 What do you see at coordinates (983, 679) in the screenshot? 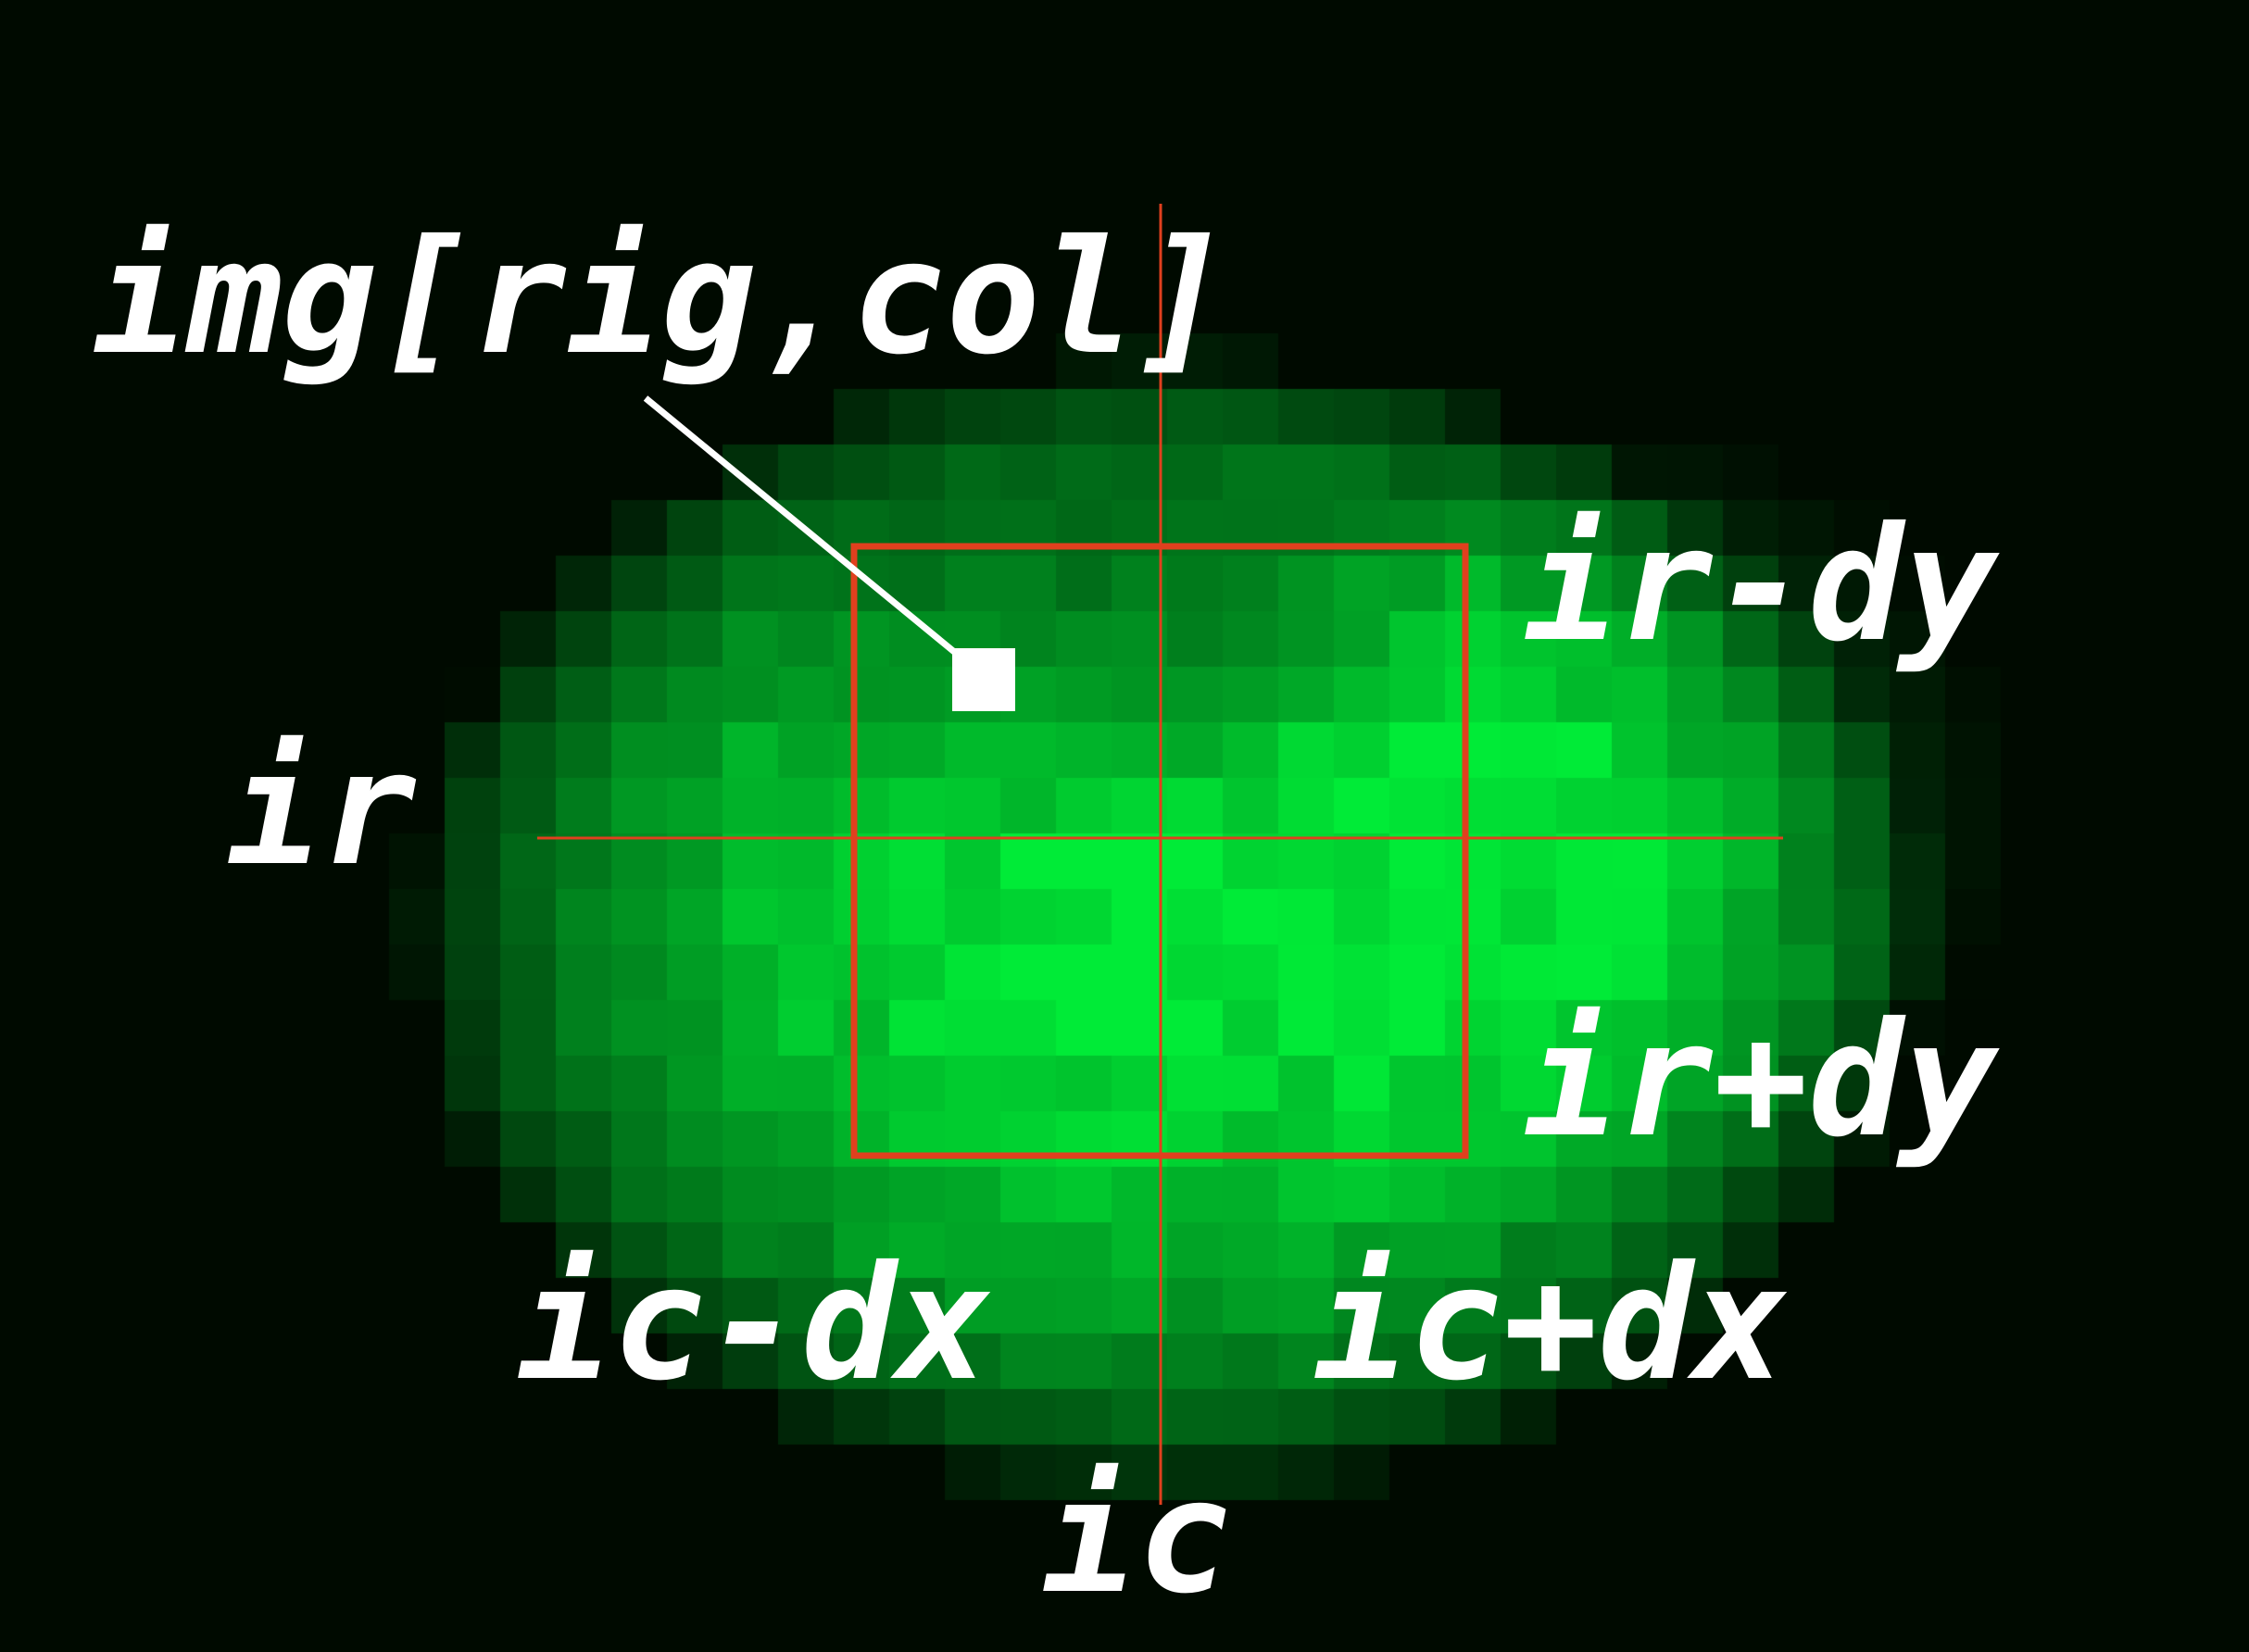
I see `highlighted-pixel` at bounding box center [983, 679].